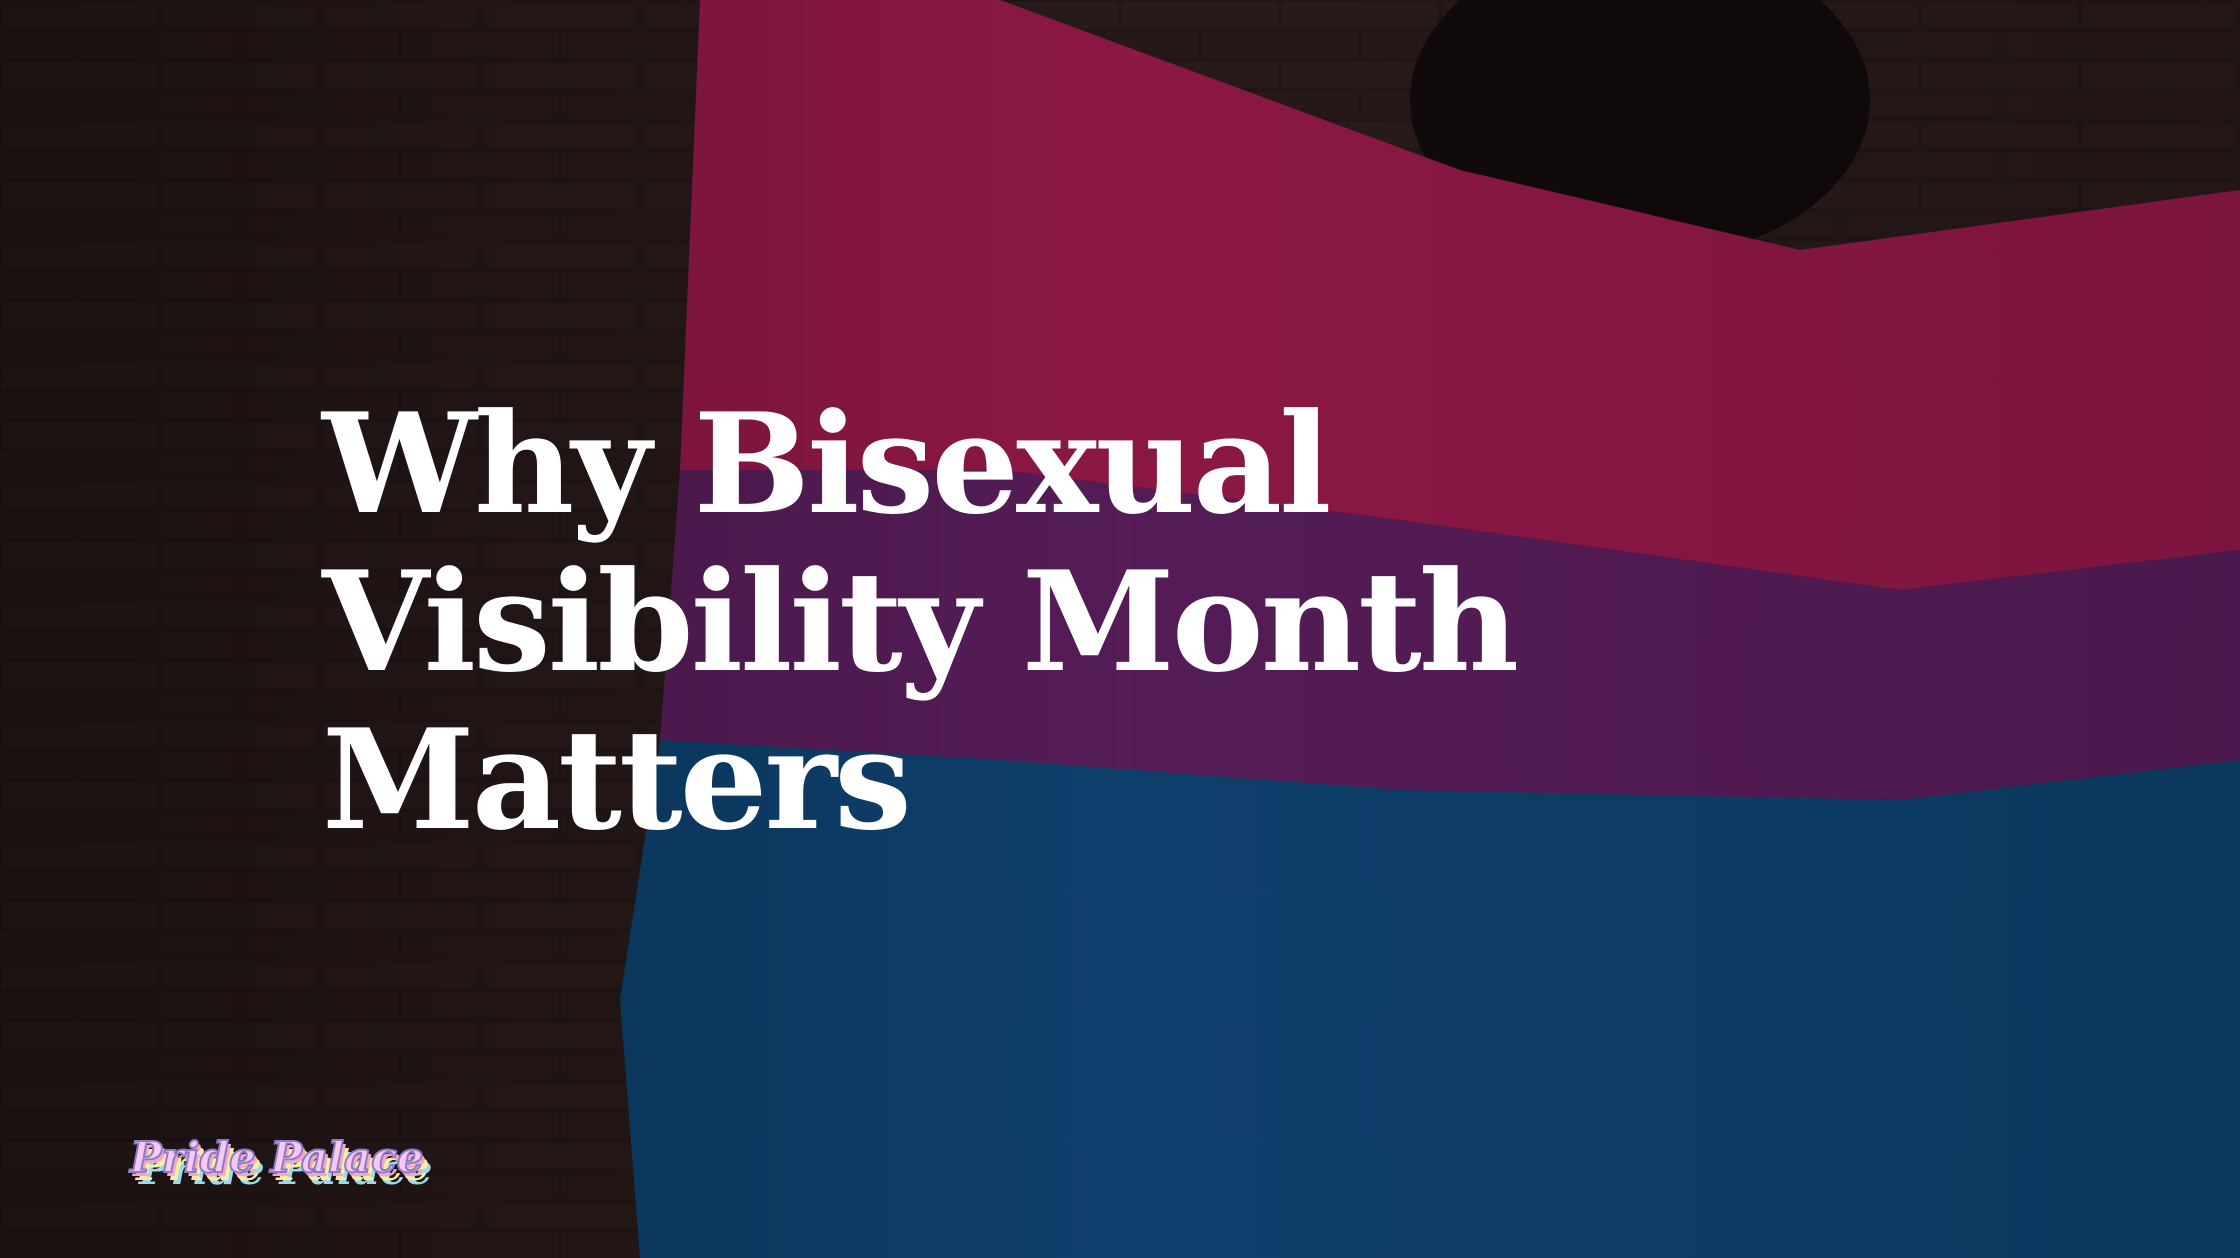 The width and height of the screenshot is (2240, 1258). I want to click on pride-palace-logo: Pride Palace, so click(277, 1157).